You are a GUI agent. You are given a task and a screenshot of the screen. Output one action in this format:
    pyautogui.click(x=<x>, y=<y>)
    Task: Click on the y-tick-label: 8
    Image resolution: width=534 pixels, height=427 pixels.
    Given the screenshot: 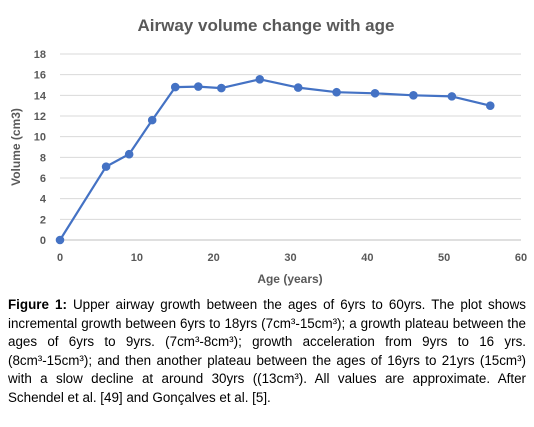 What is the action you would take?
    pyautogui.click(x=43, y=158)
    